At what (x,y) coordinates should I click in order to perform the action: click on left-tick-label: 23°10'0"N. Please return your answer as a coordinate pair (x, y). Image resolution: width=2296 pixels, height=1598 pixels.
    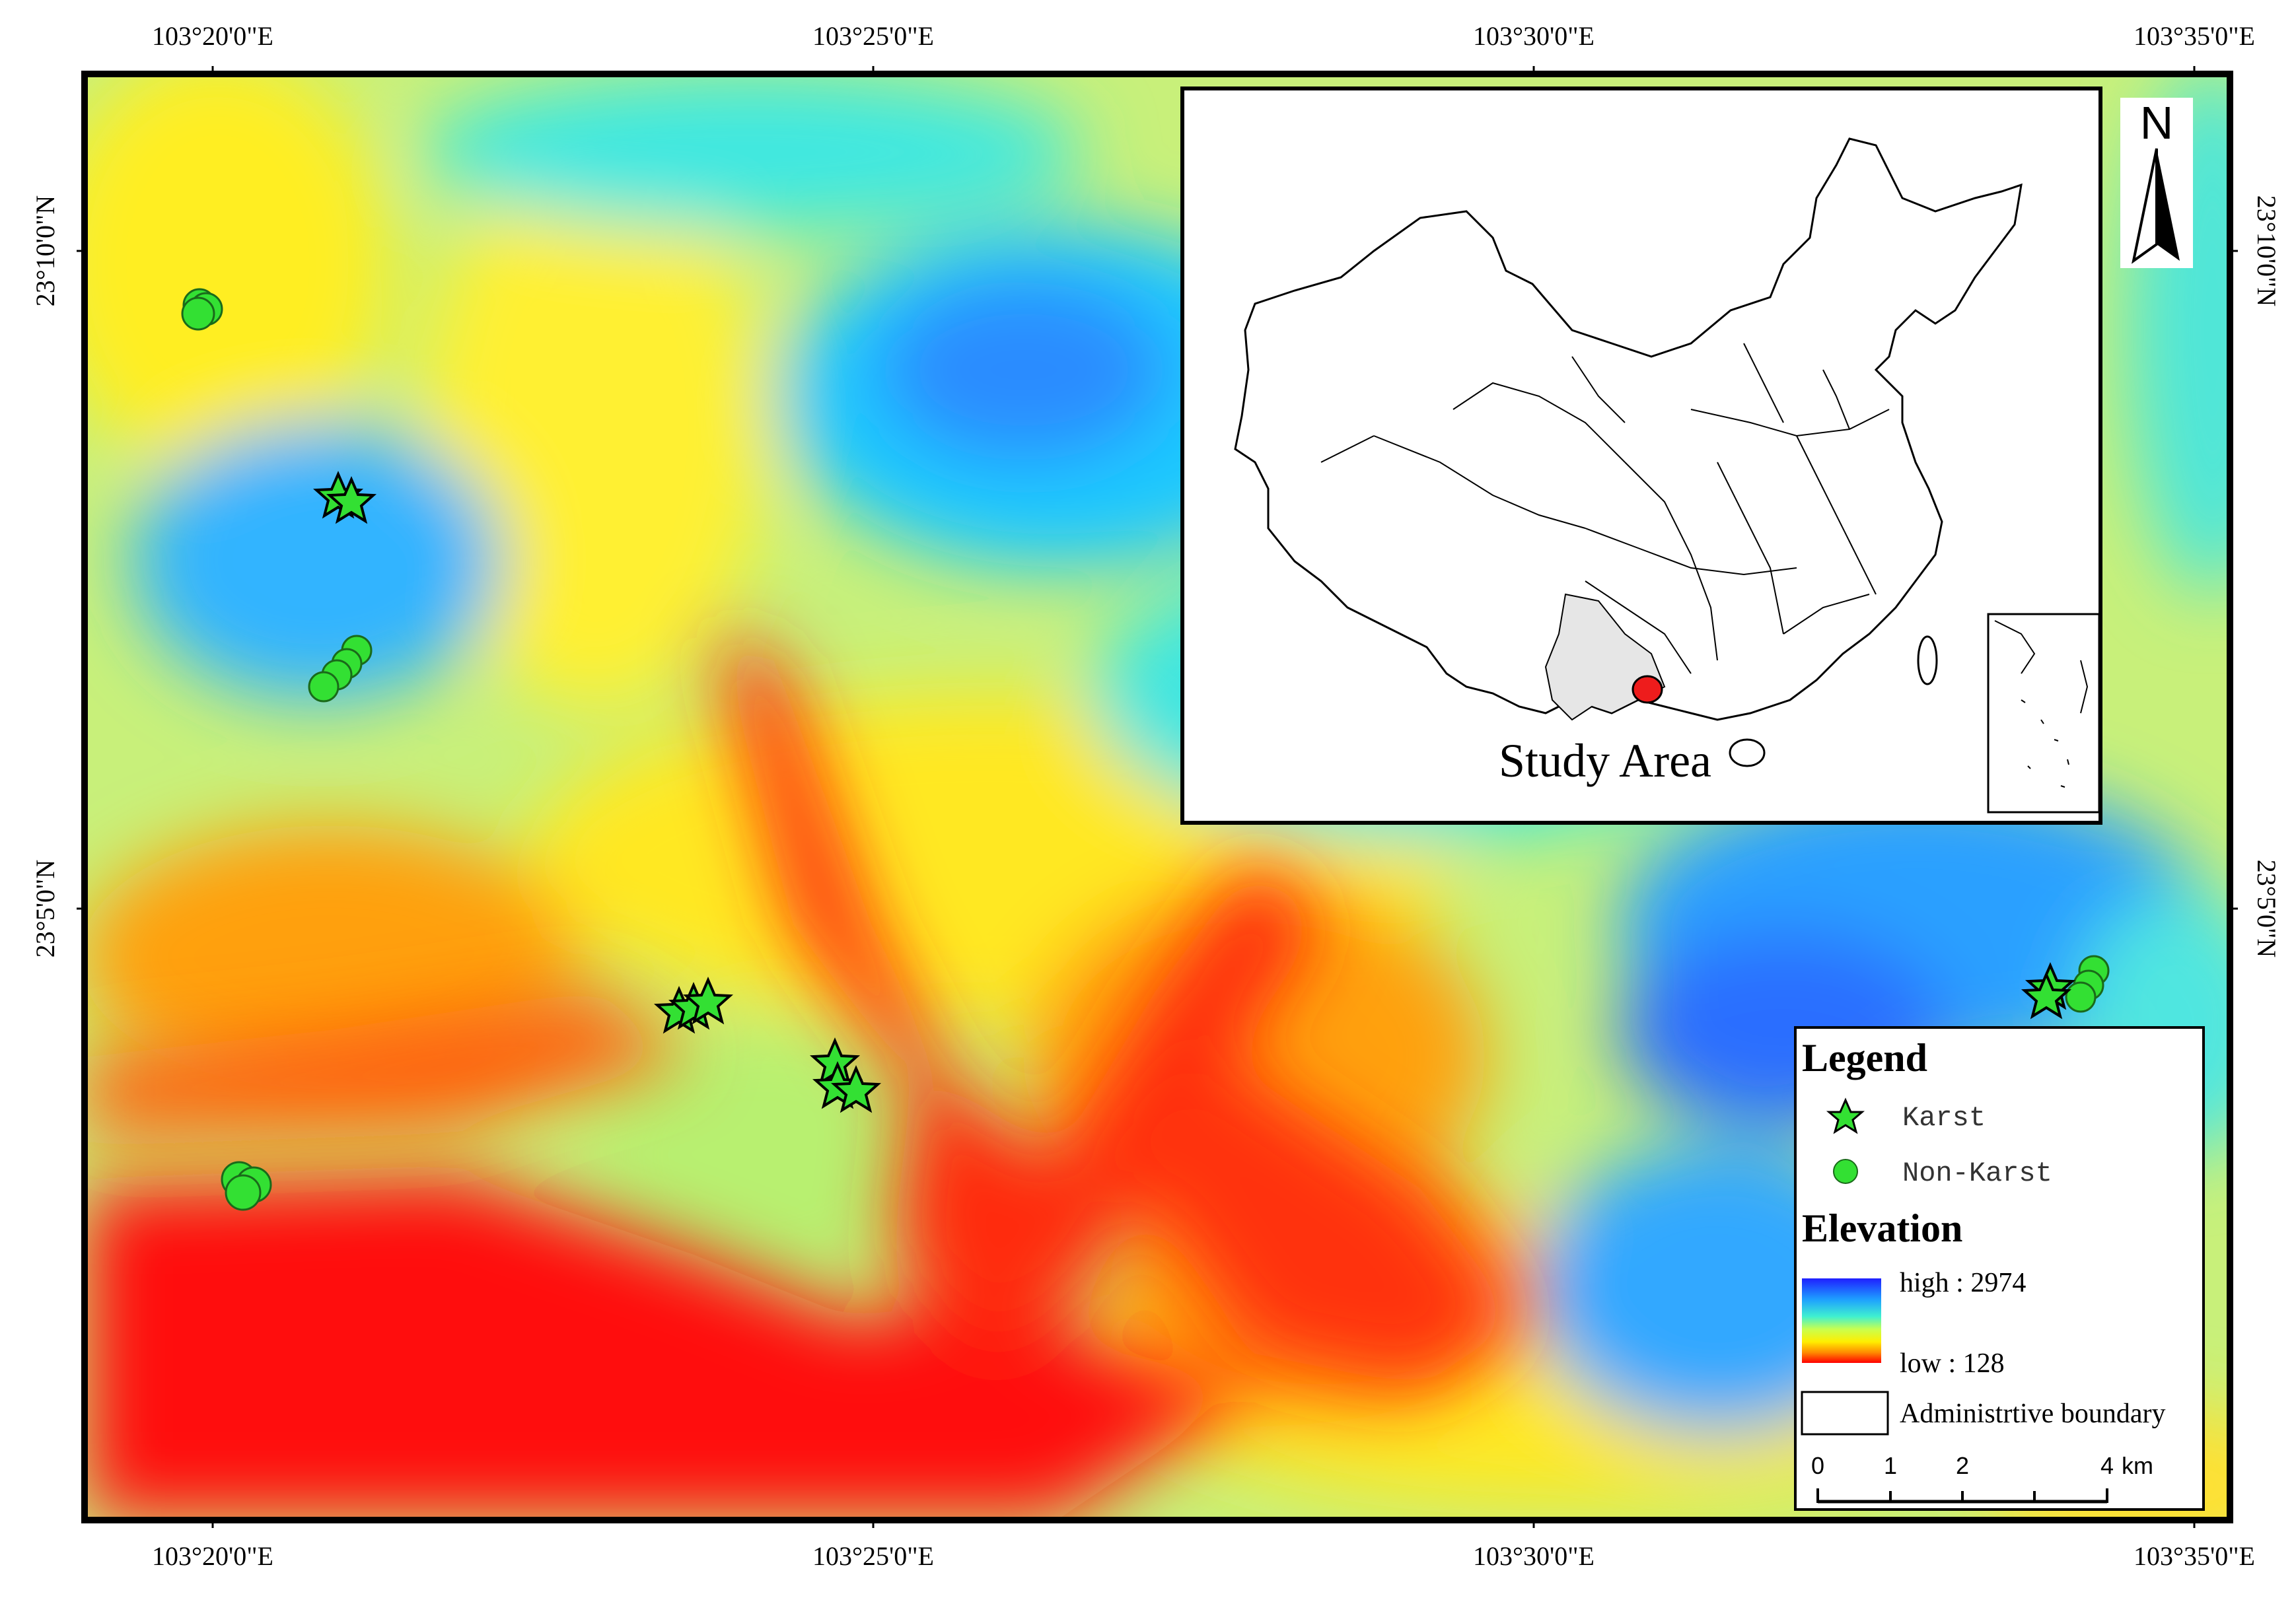
    Looking at the image, I should click on (45, 251).